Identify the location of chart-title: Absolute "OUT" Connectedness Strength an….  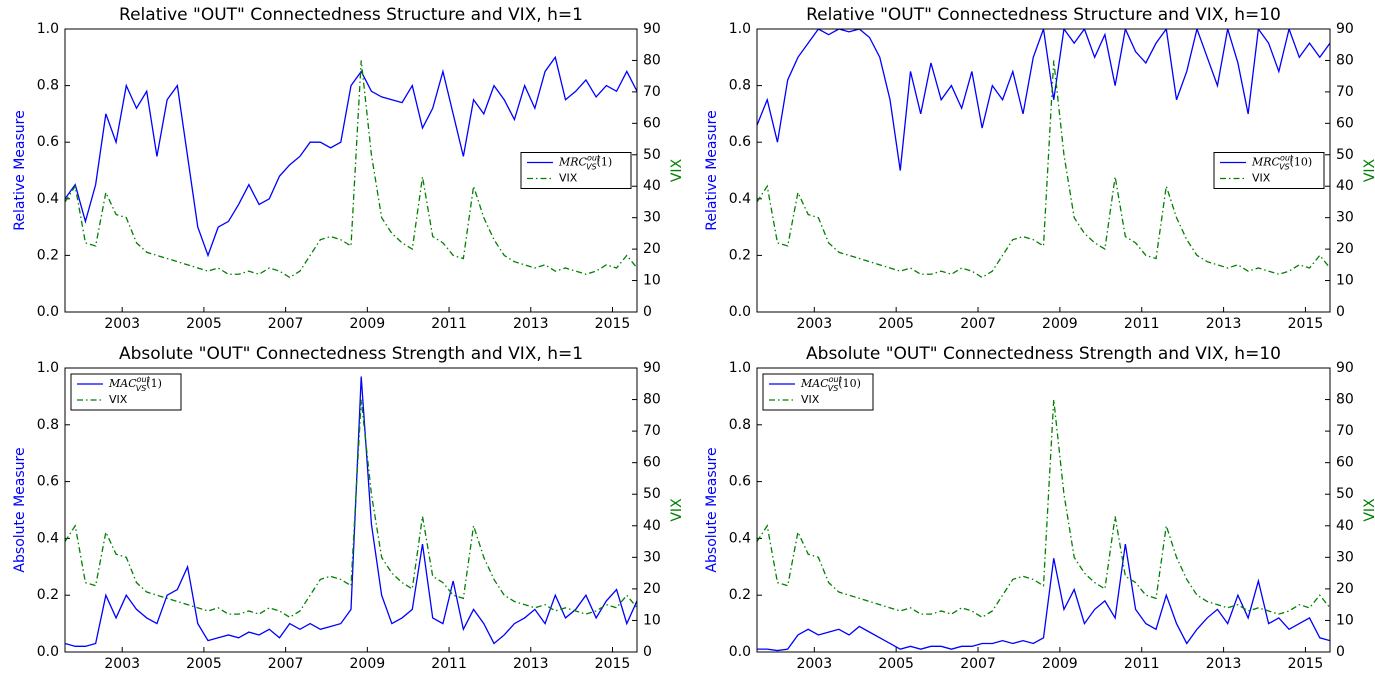
(351, 354).